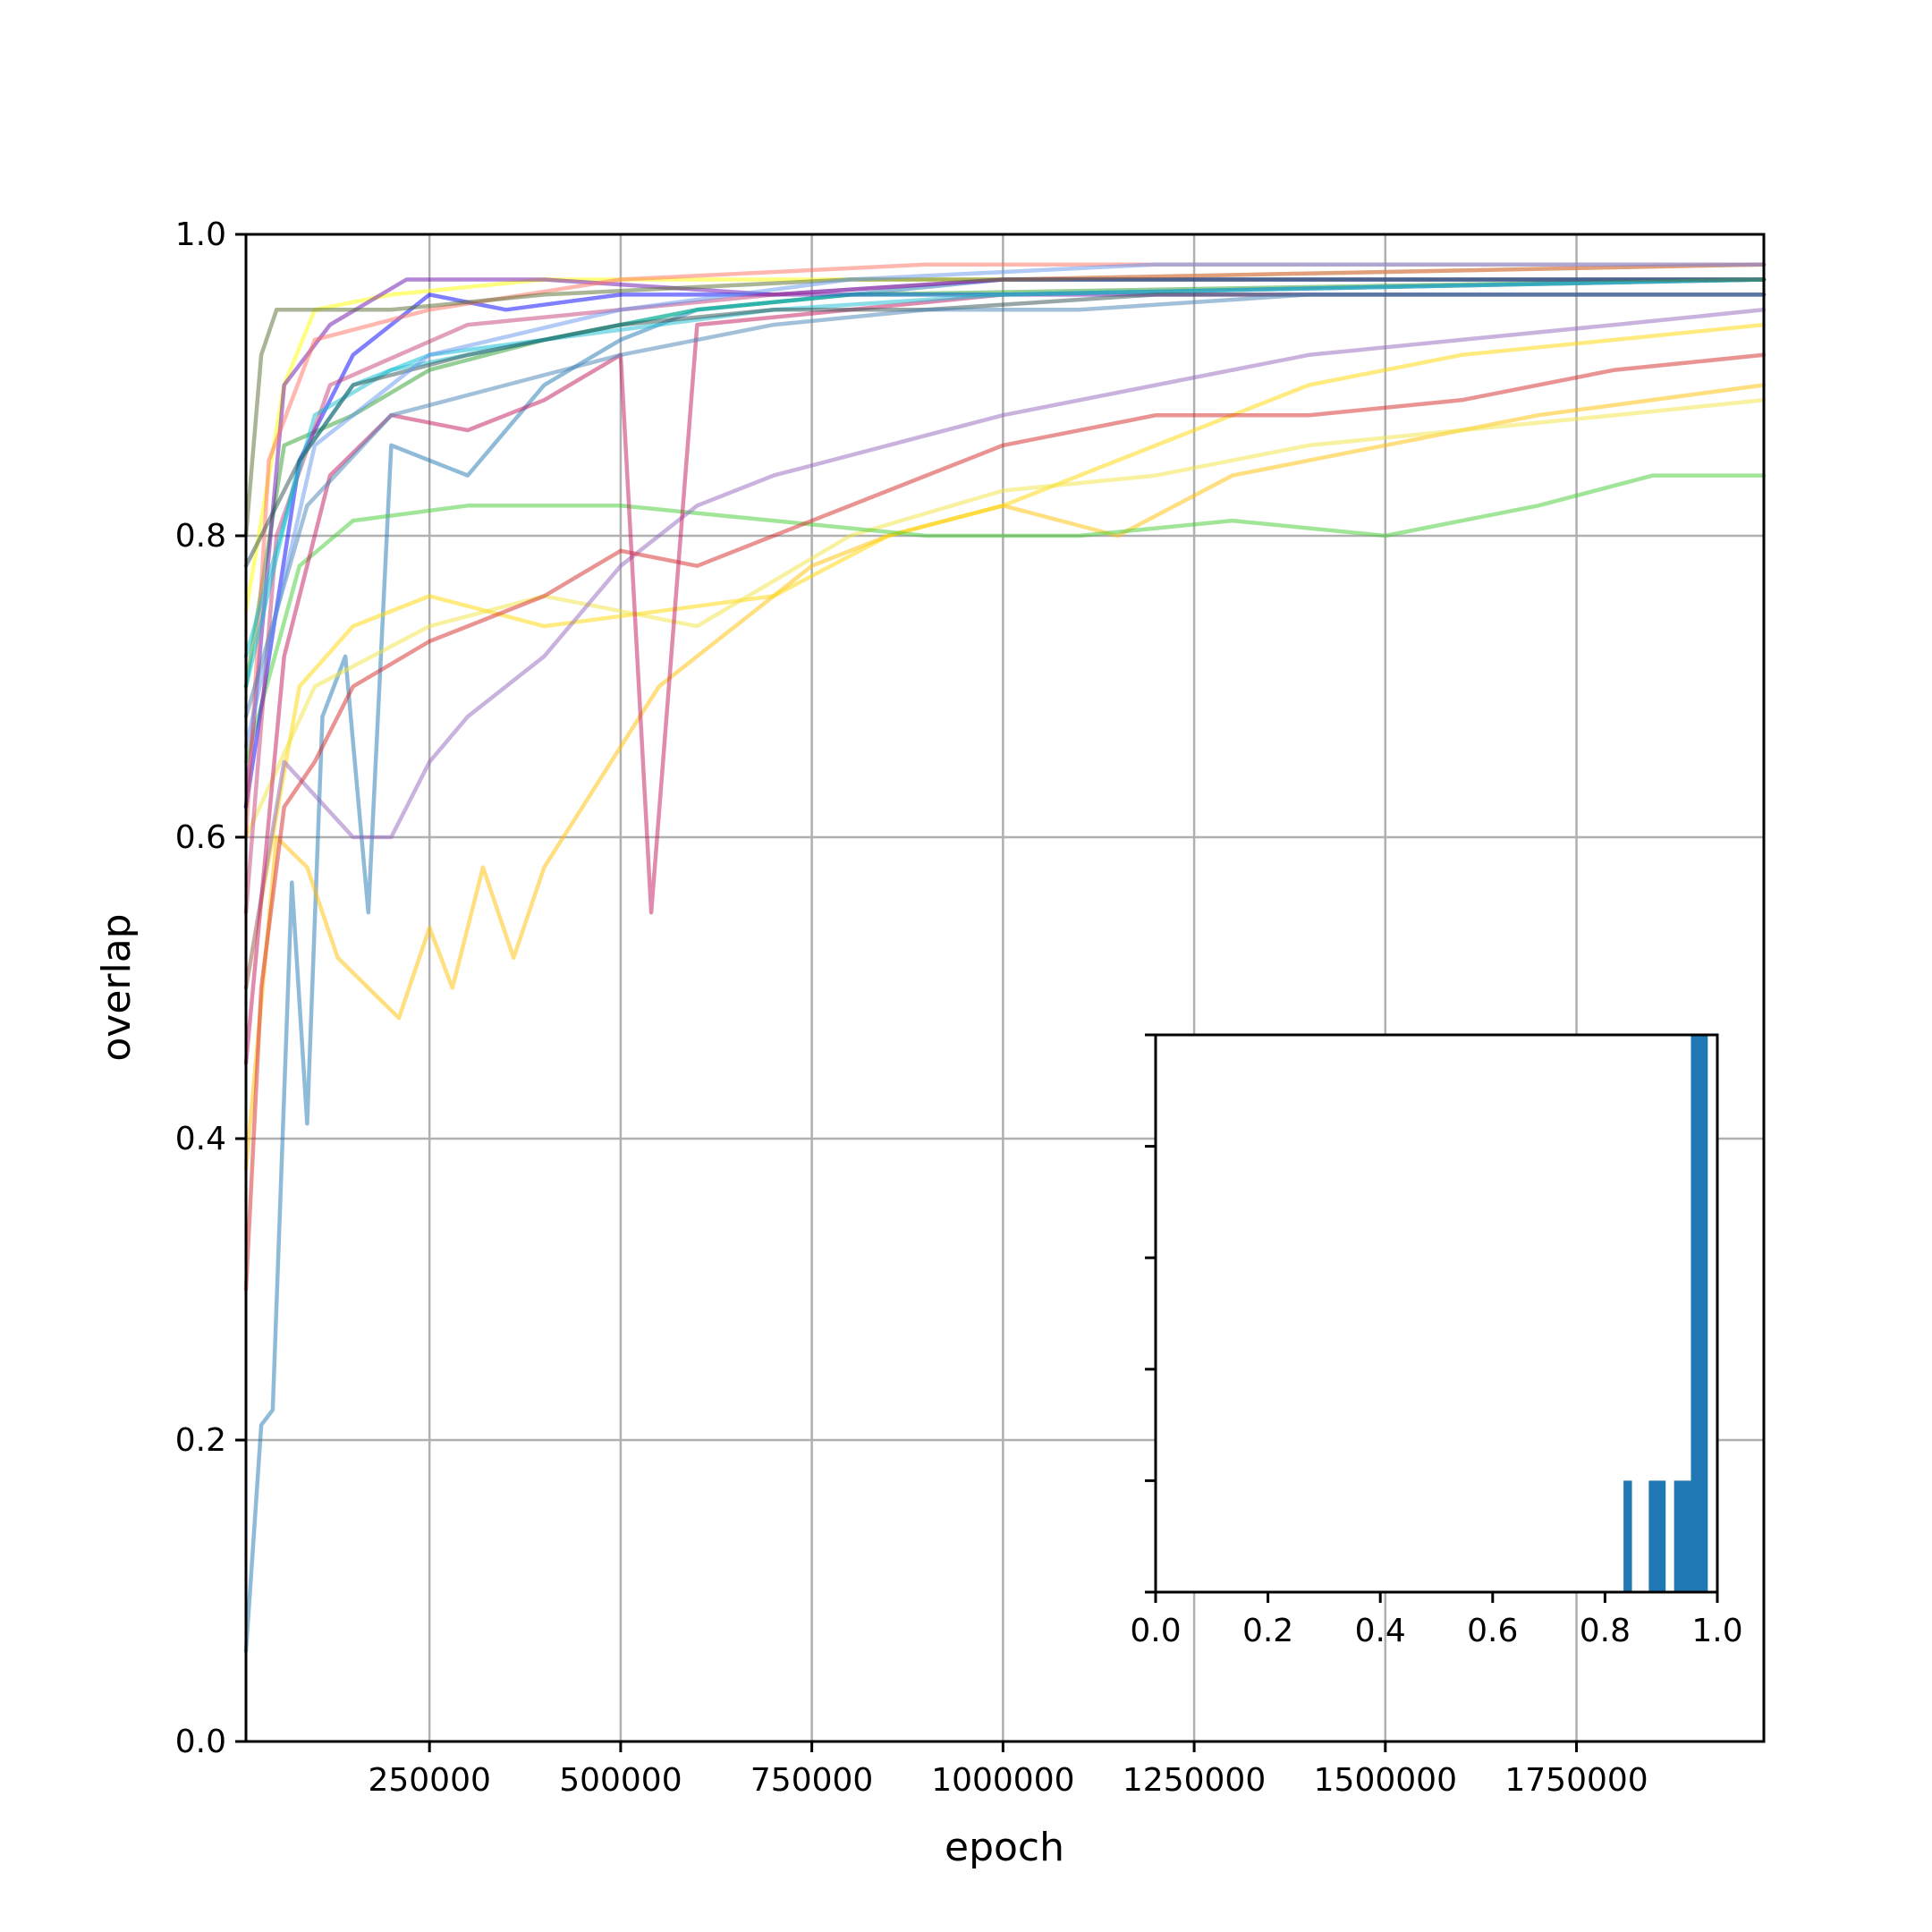 Image resolution: width=1932 pixels, height=1932 pixels. Describe the element at coordinates (200, 837) in the screenshot. I see `y-tick-label-3: 0.6` at that location.